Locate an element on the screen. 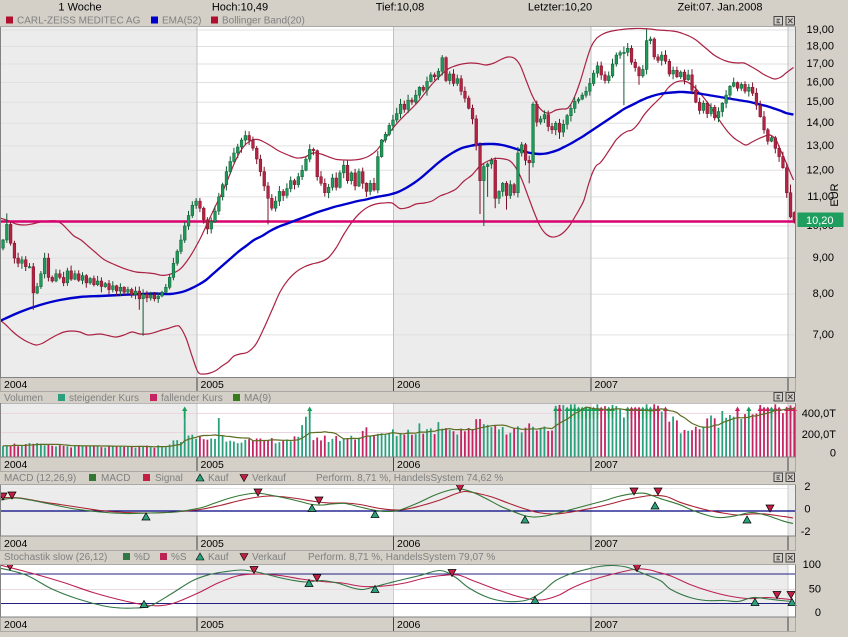 The image size is (848, 637). svg-text: -2 is located at coordinates (806, 532).